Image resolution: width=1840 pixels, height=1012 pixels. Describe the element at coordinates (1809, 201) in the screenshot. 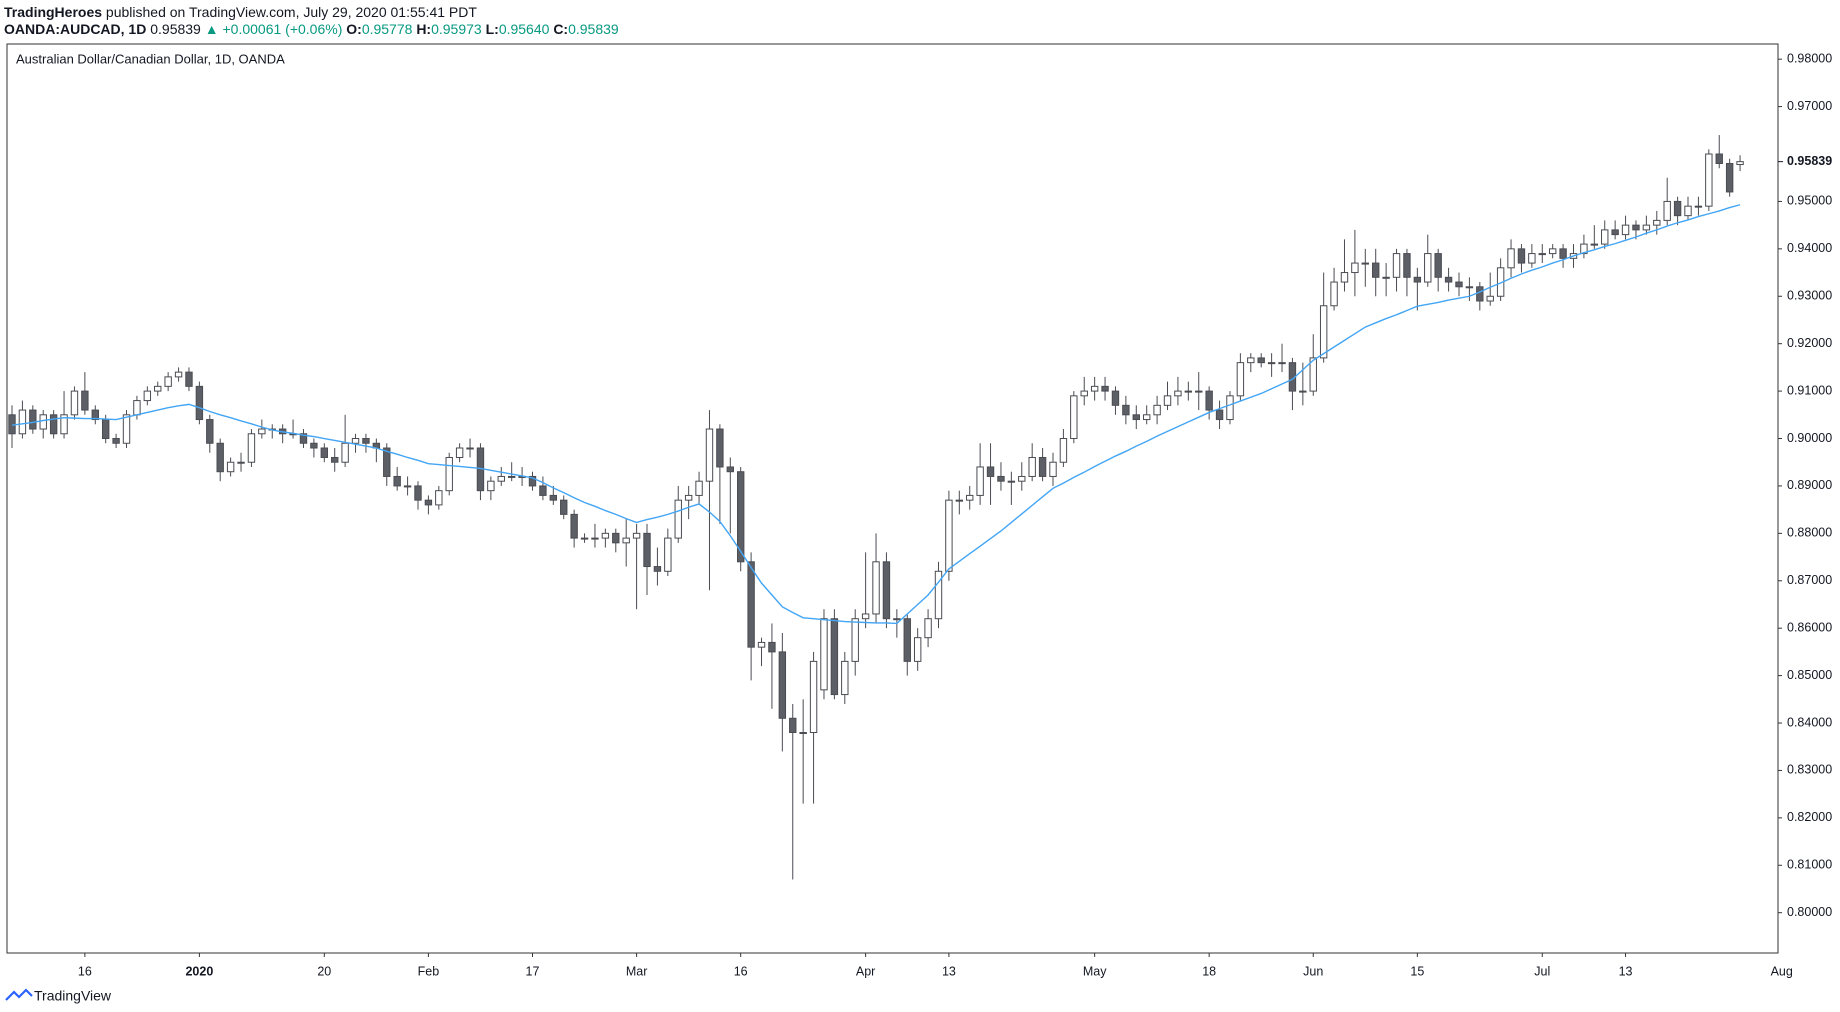

I see `y-tick-label: 0.95000` at that location.